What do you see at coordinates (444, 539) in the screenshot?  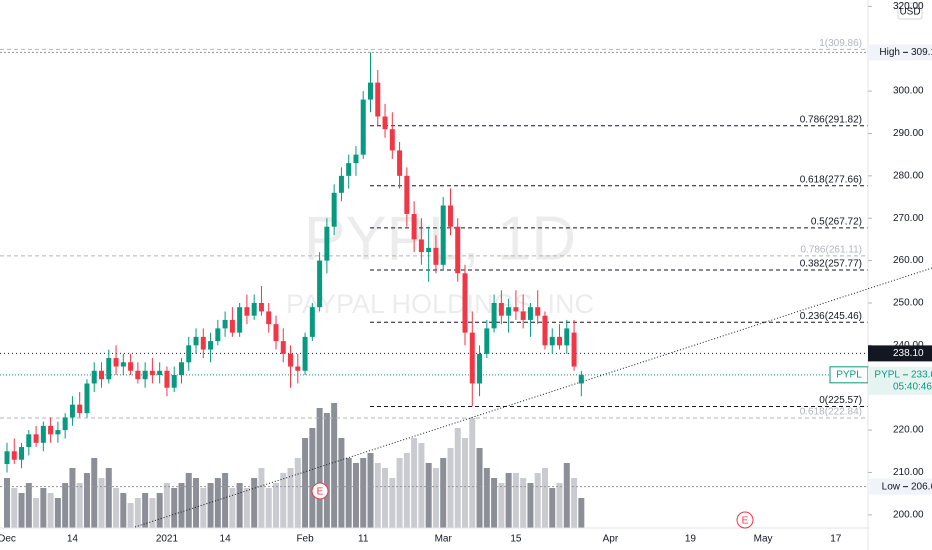 I see `x-tick-label: Mar` at bounding box center [444, 539].